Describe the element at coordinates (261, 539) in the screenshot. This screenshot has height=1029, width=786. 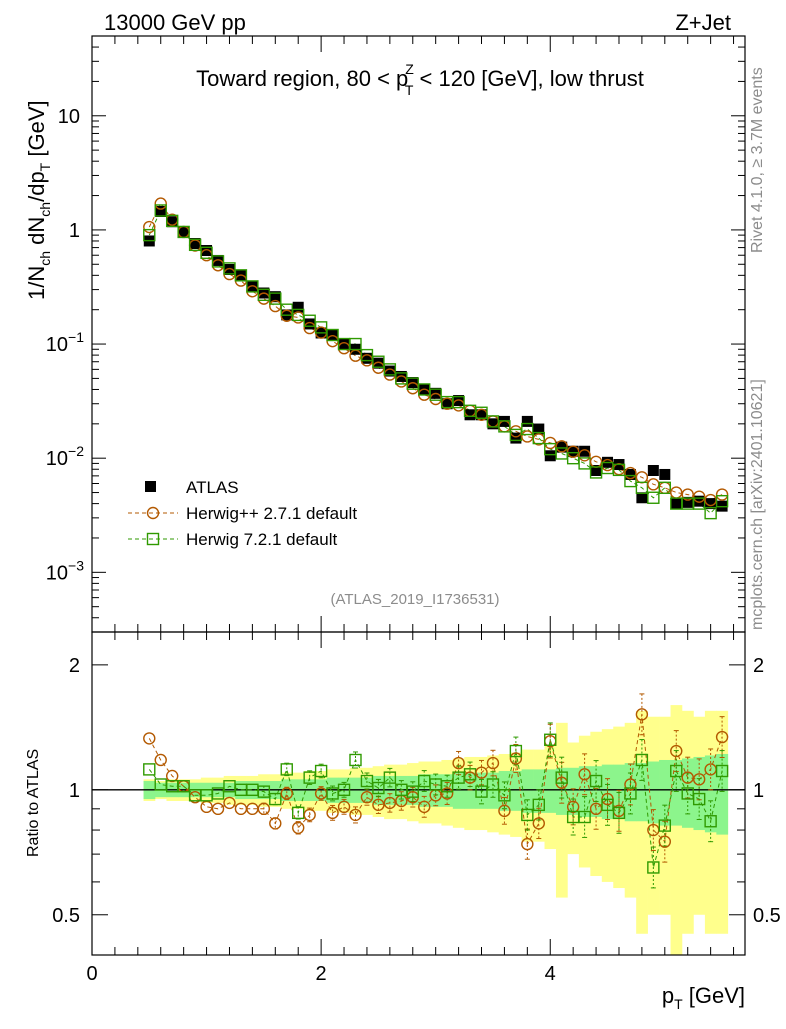
I see `legend-herwig7-label: Herwig 7.2.1 default` at that location.